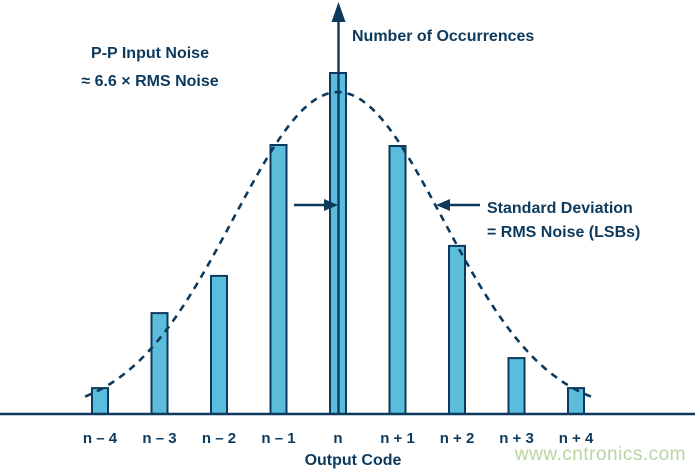 The image size is (698, 474). I want to click on x-tick-label: n – 4, so click(100, 438).